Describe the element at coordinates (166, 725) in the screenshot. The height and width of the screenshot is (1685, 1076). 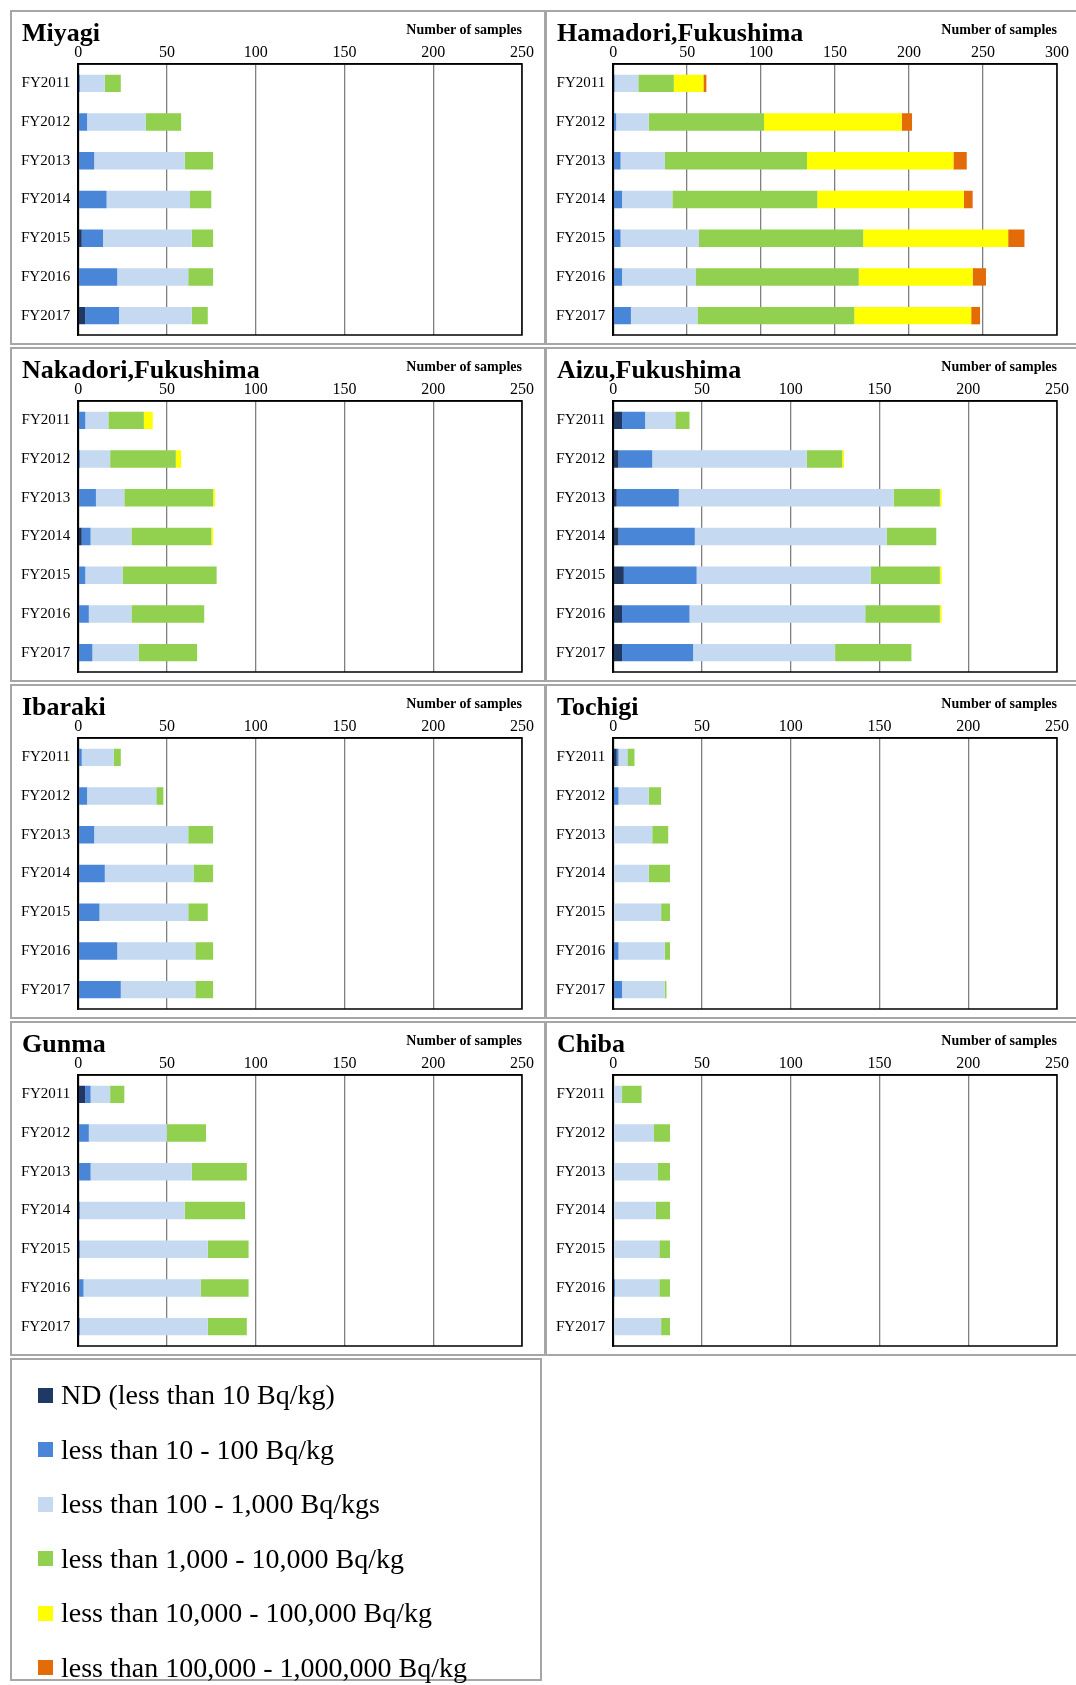
I see `x-tick-label: 50` at that location.